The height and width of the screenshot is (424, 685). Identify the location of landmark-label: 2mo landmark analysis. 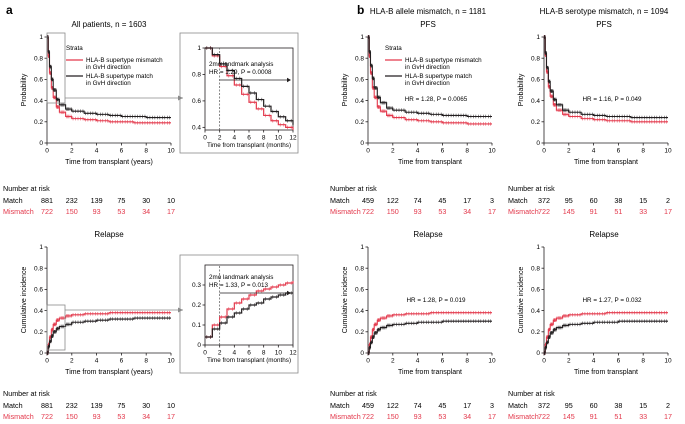
(241, 277).